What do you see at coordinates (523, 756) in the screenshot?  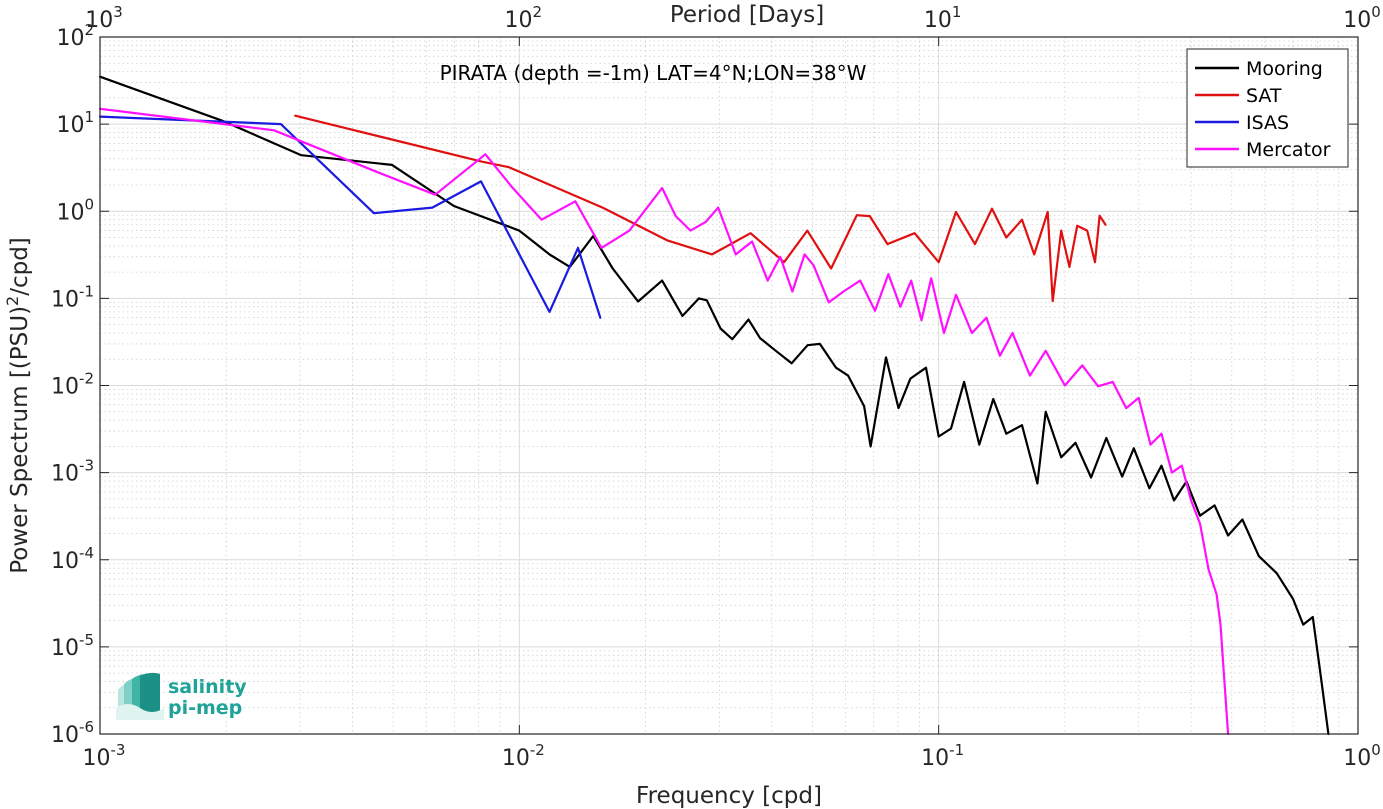 I see `x-tick-label: 10⁻²` at bounding box center [523, 756].